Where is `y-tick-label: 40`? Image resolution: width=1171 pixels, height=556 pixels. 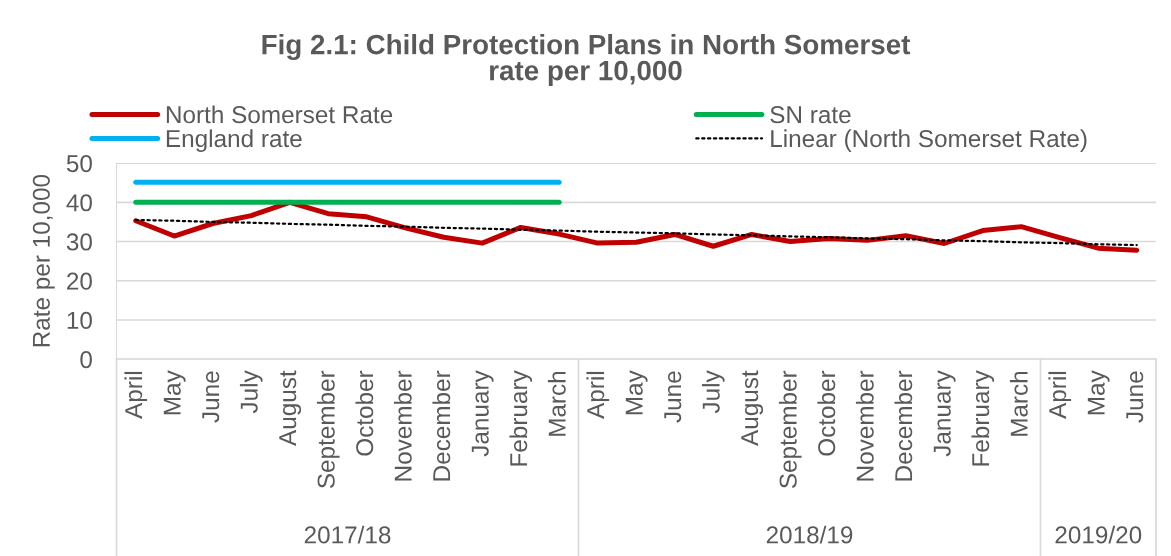
y-tick-label: 40 is located at coordinates (79, 203).